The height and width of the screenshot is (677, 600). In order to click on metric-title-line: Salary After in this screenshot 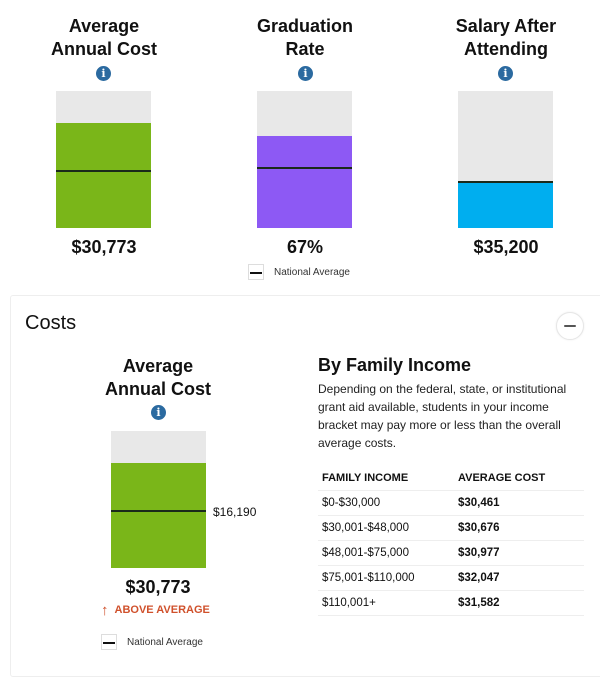, I will do `click(506, 26)`.